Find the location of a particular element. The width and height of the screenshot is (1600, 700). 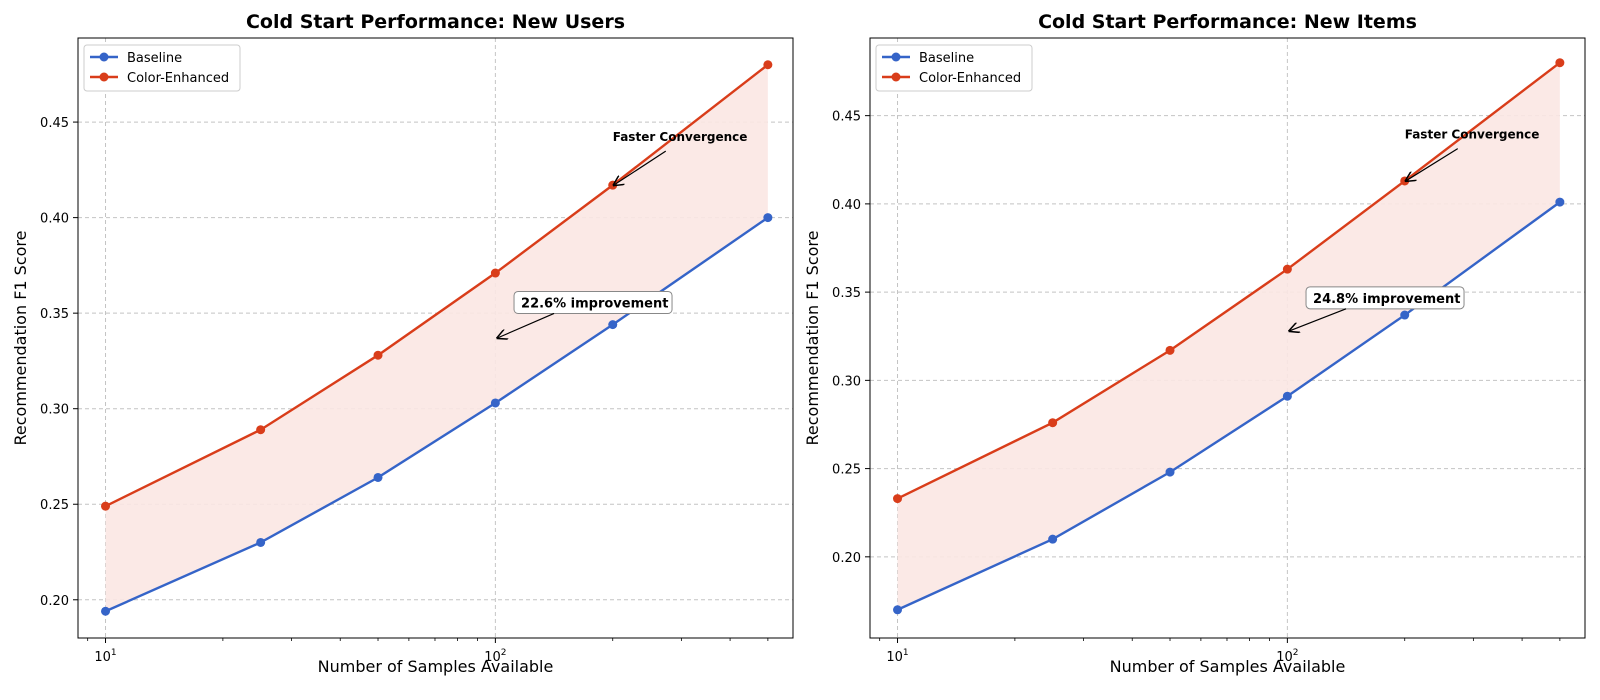

chart-title: Cold Start Performance: New Items is located at coordinates (1227, 22).